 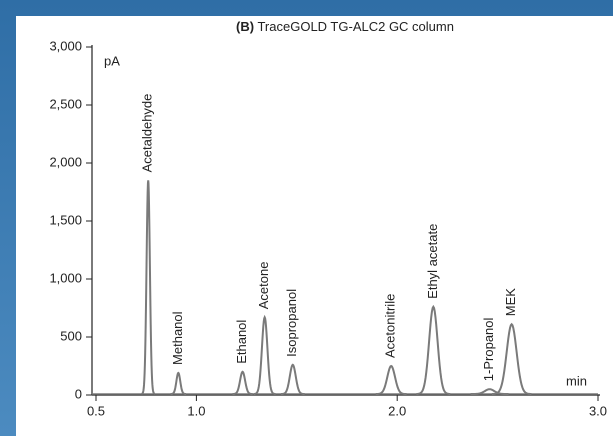 What do you see at coordinates (390, 326) in the screenshot?
I see `peak-label: Acetonitrile` at bounding box center [390, 326].